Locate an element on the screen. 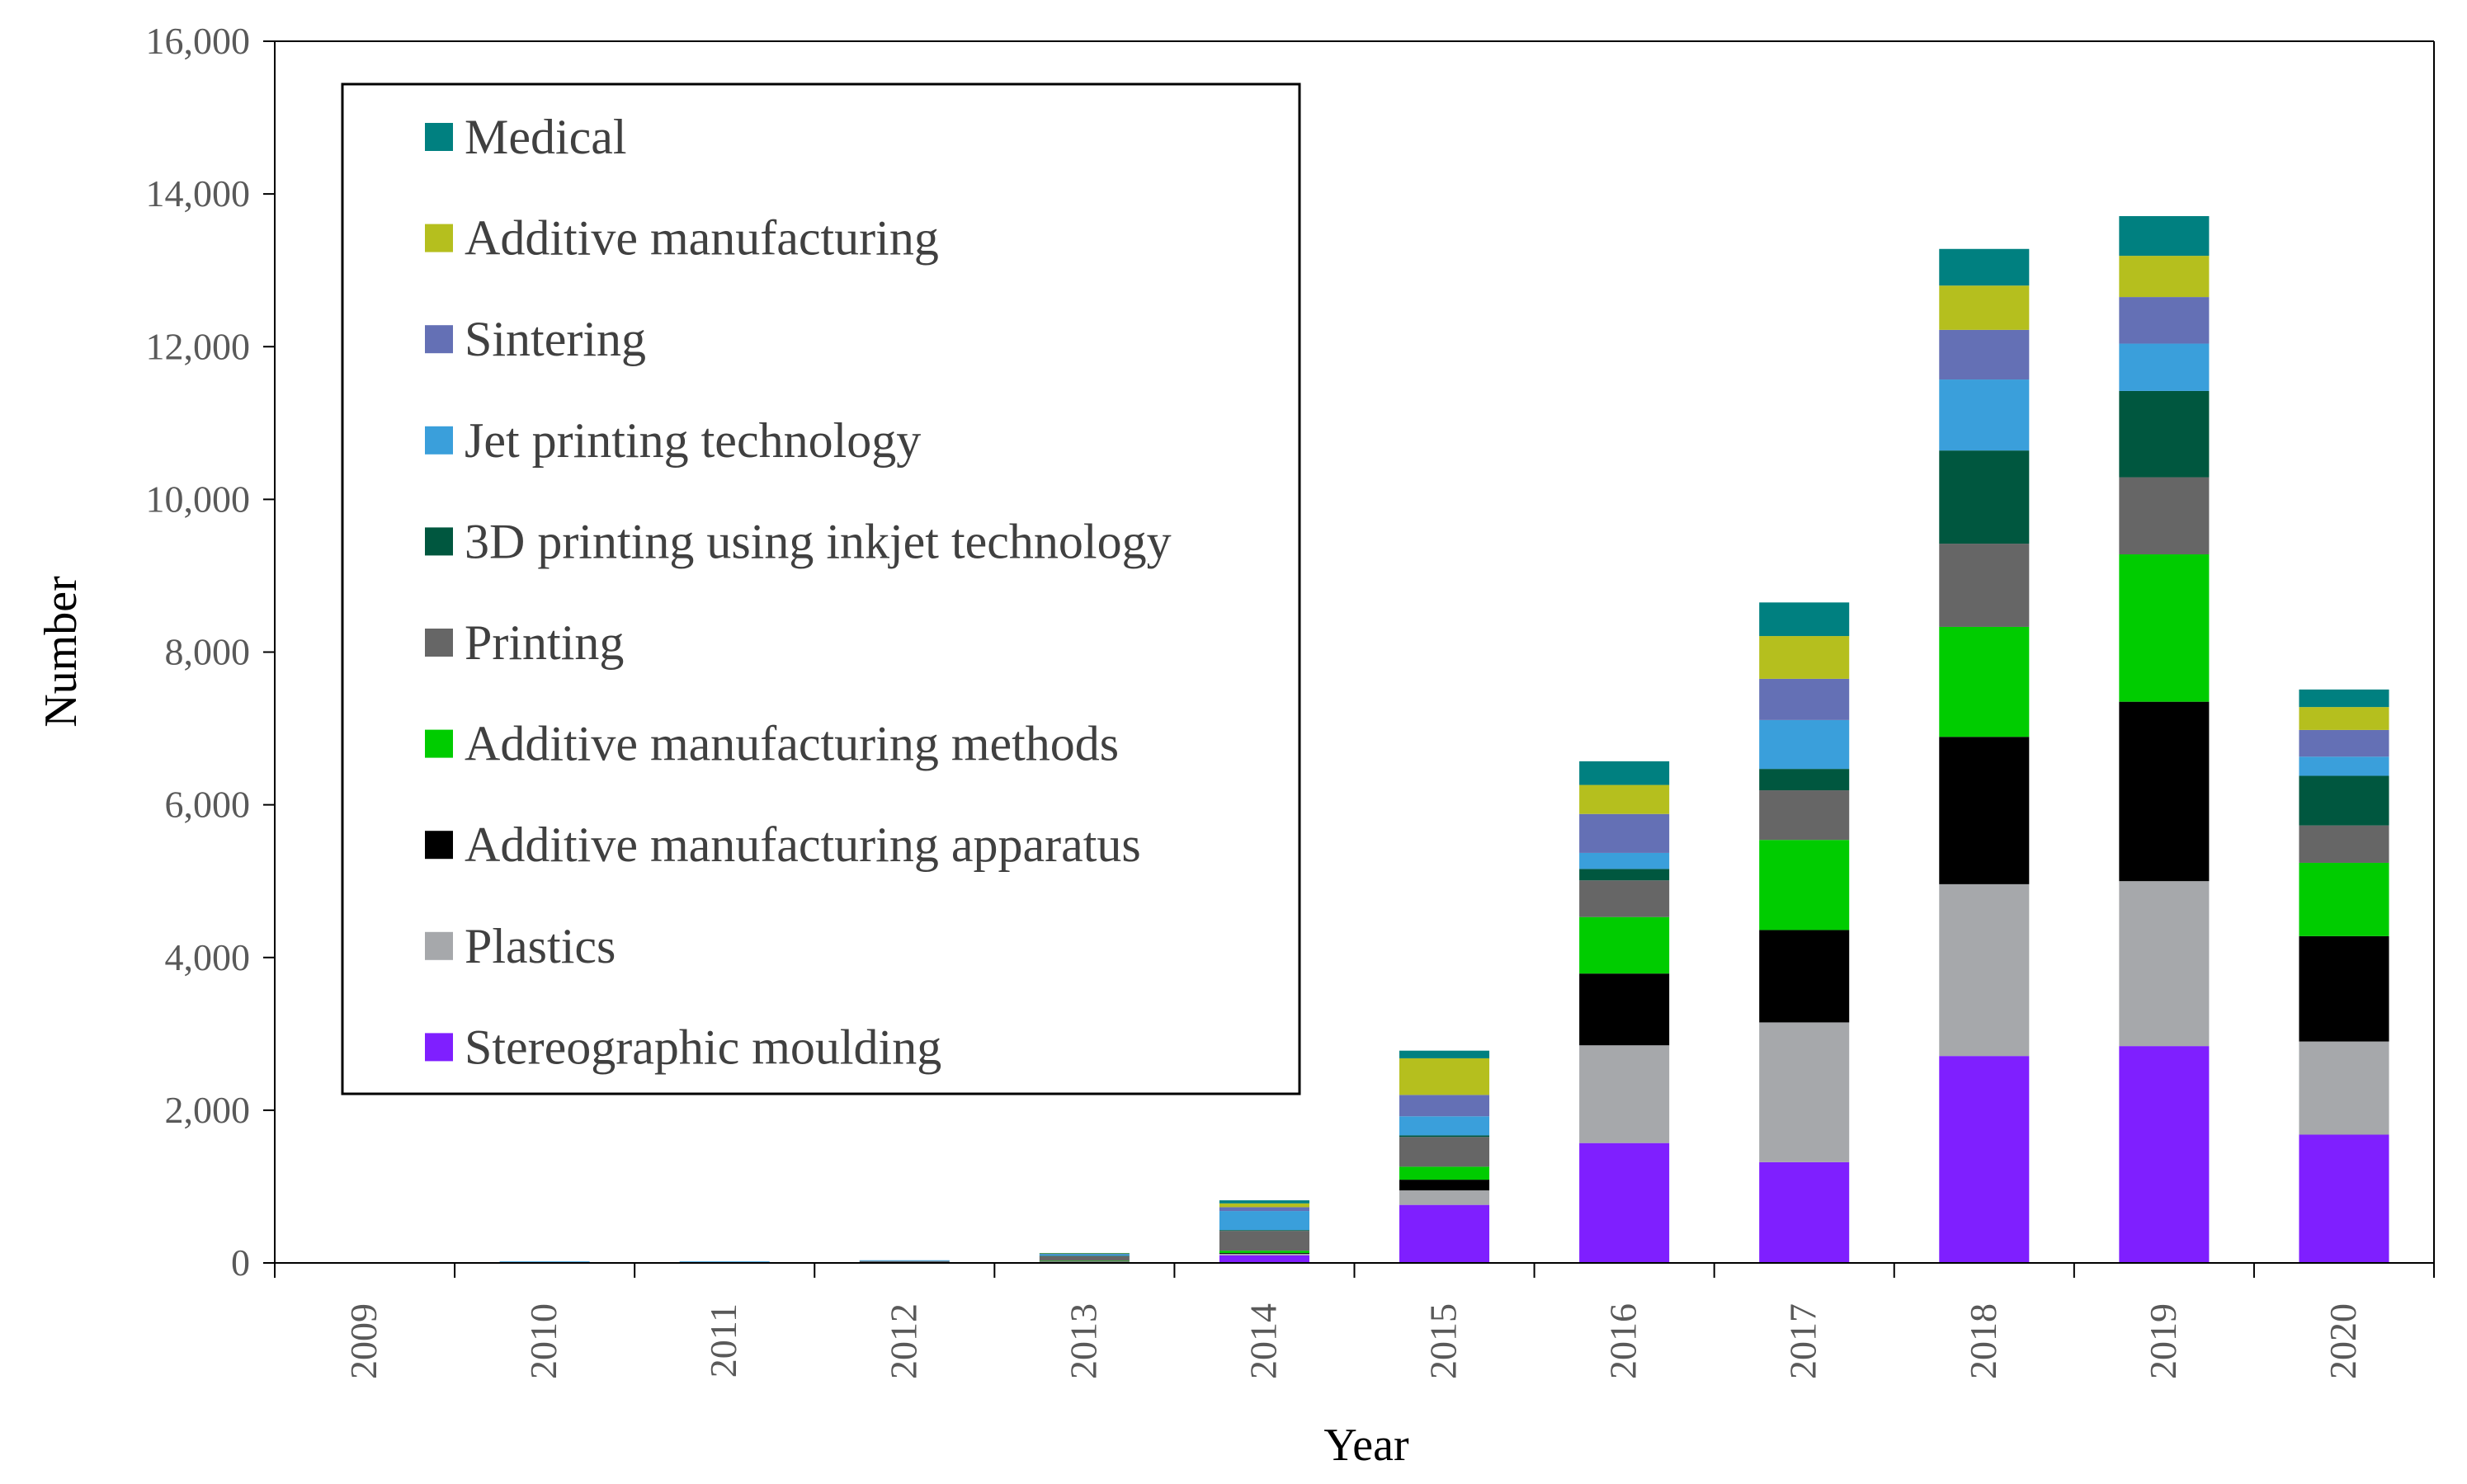 This screenshot has height=1484, width=2467. x-axis-label: Year is located at coordinates (1366, 1445).